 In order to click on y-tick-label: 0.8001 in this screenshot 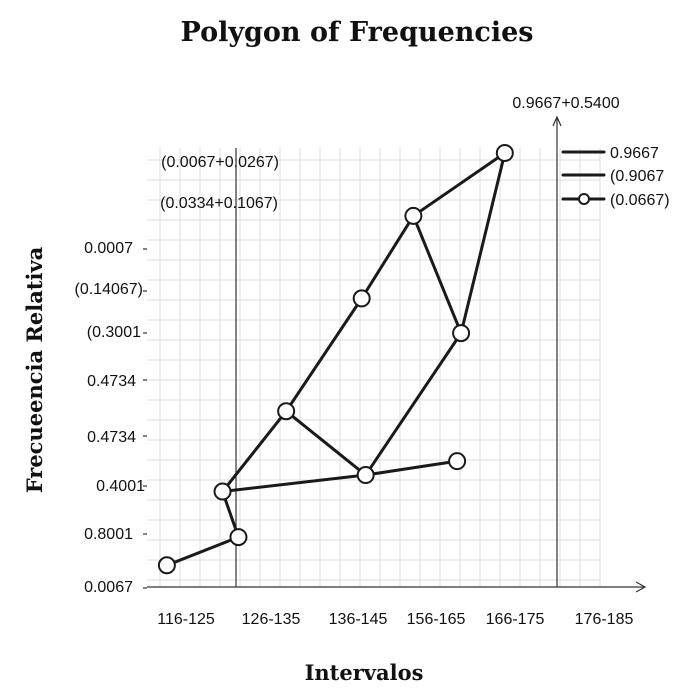, I will do `click(108, 534)`.